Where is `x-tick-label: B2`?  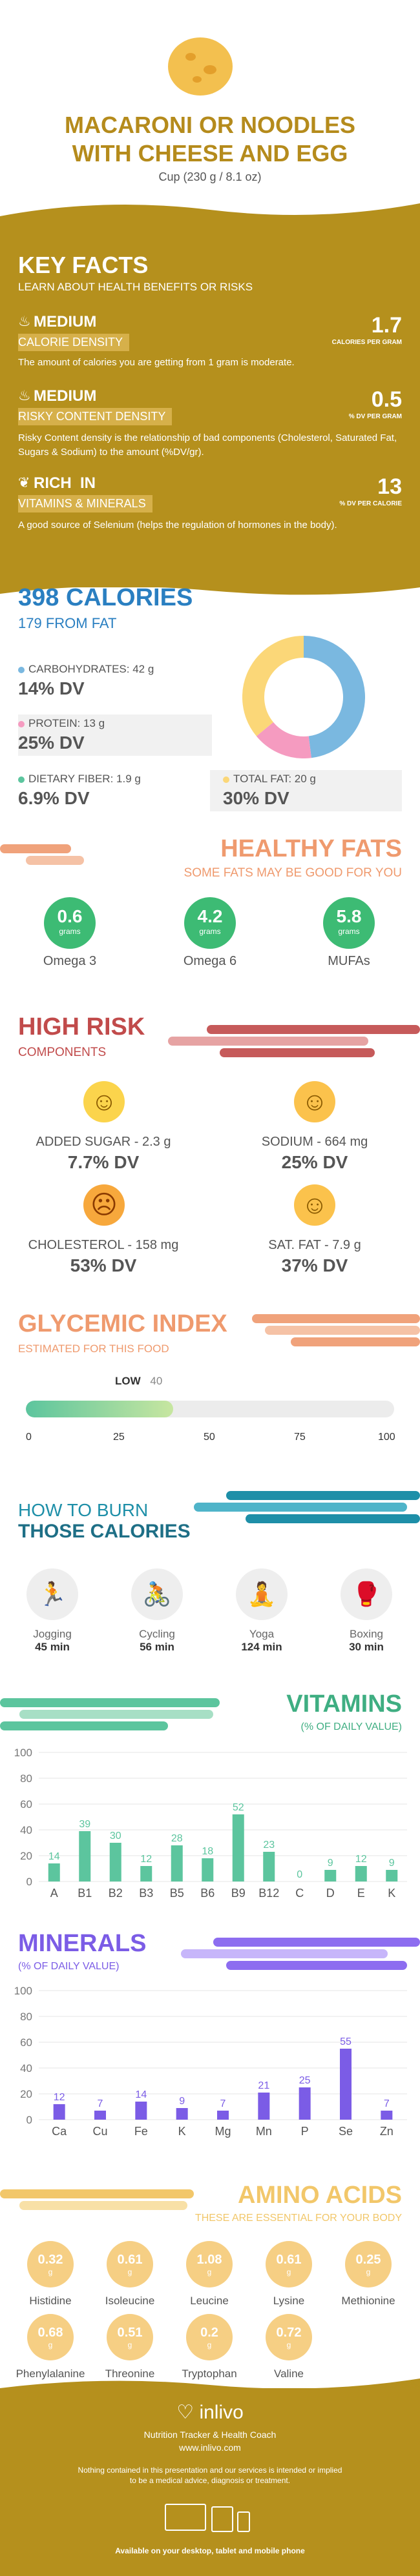
x-tick-label: B2 is located at coordinates (116, 1893).